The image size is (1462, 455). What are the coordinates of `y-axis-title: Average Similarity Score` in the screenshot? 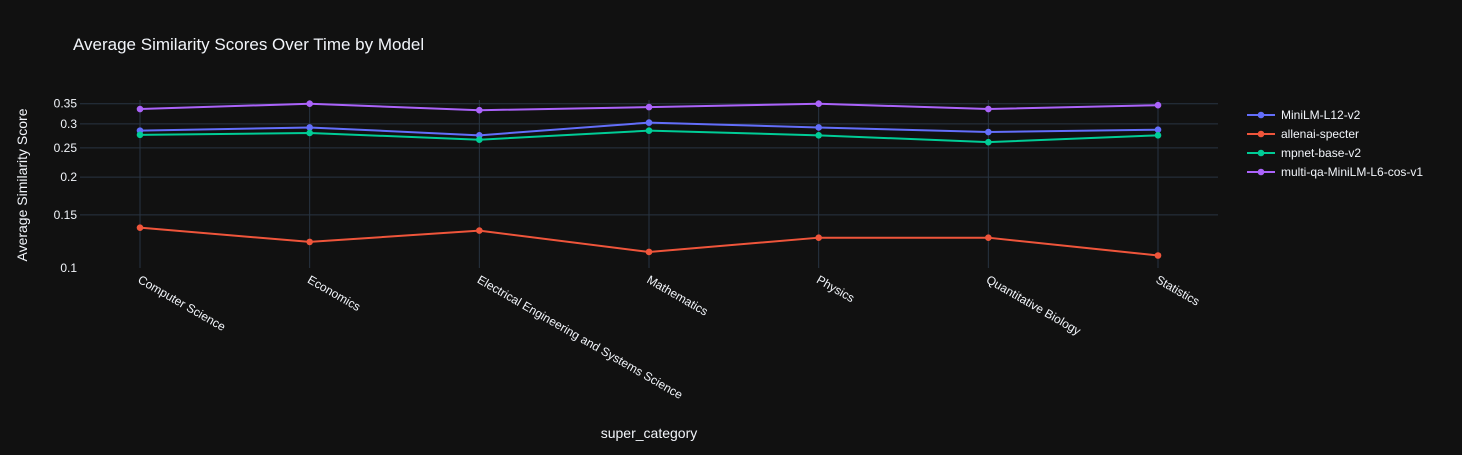 It's located at (22, 184).